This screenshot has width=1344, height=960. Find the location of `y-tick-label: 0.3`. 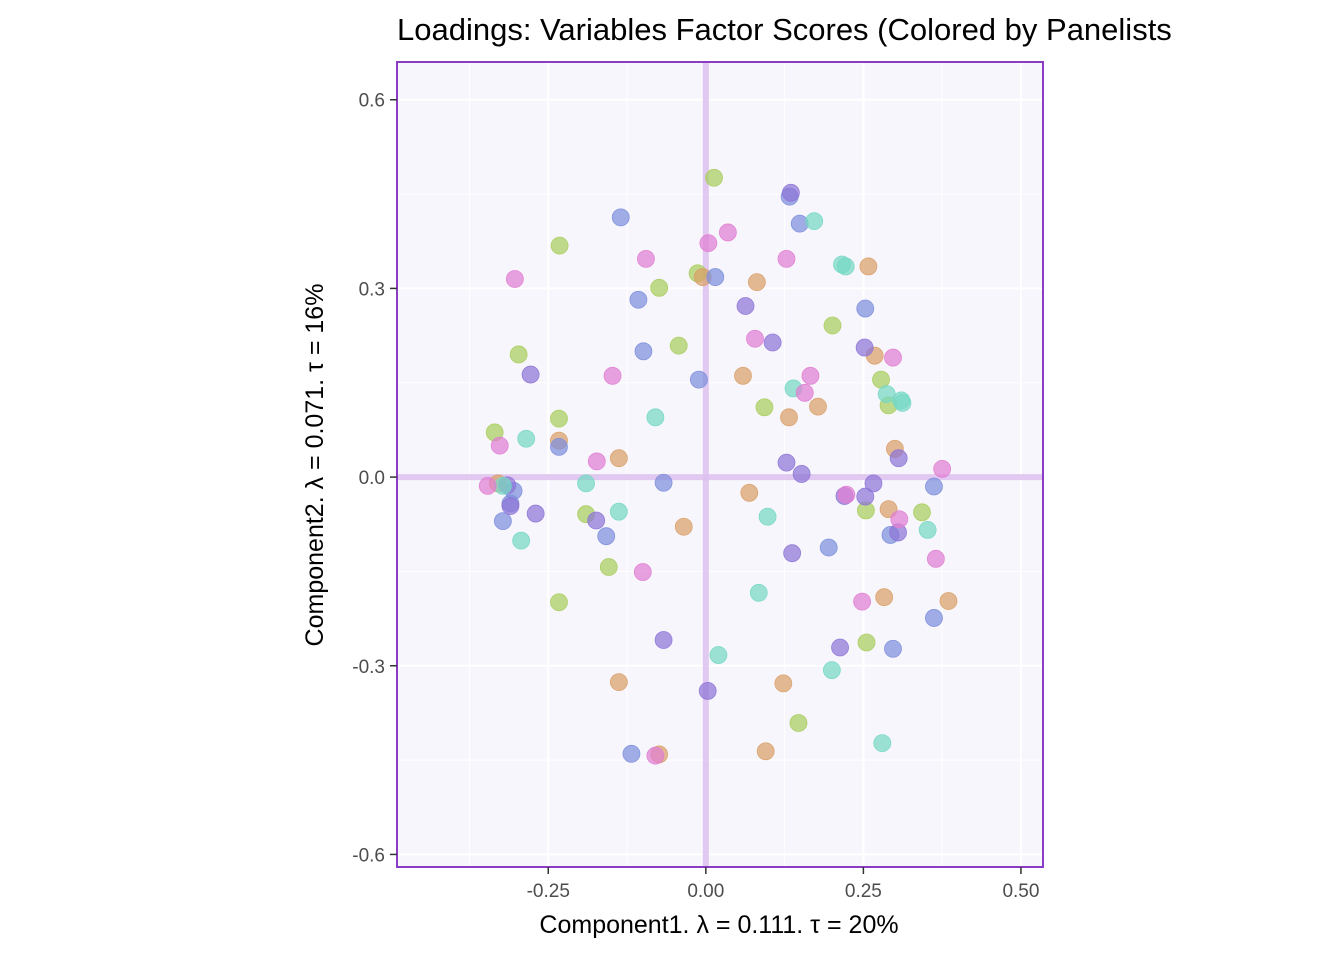

y-tick-label: 0.3 is located at coordinates (372, 289).